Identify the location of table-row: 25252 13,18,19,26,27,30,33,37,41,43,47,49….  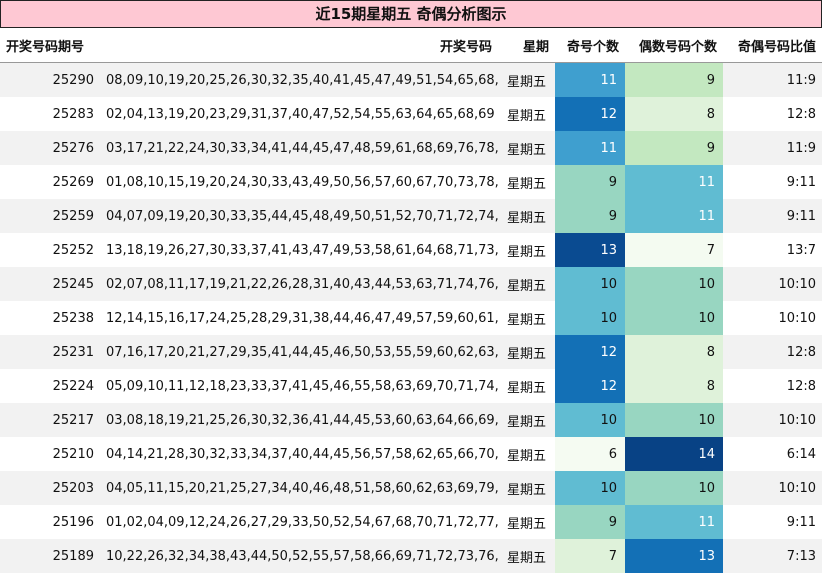
(411, 250).